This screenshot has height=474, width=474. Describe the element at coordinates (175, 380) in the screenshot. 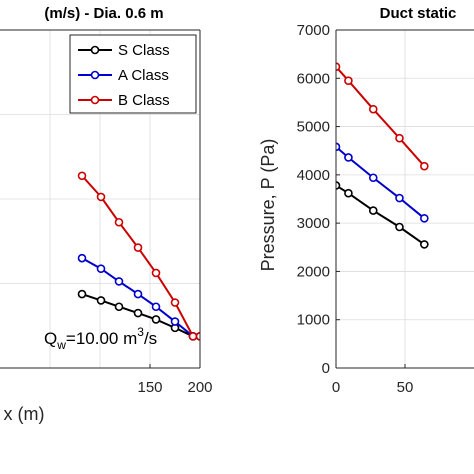

I see `left-x-ticks: 150 200` at that location.